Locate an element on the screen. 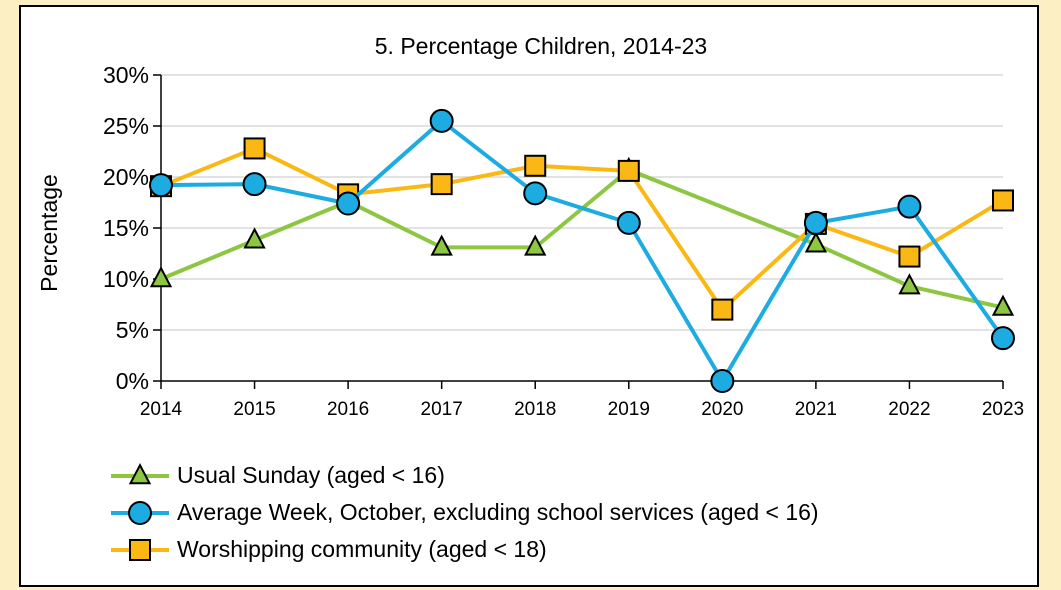 The width and height of the screenshot is (1061, 590). x-tick-label: 2021 is located at coordinates (816, 409).